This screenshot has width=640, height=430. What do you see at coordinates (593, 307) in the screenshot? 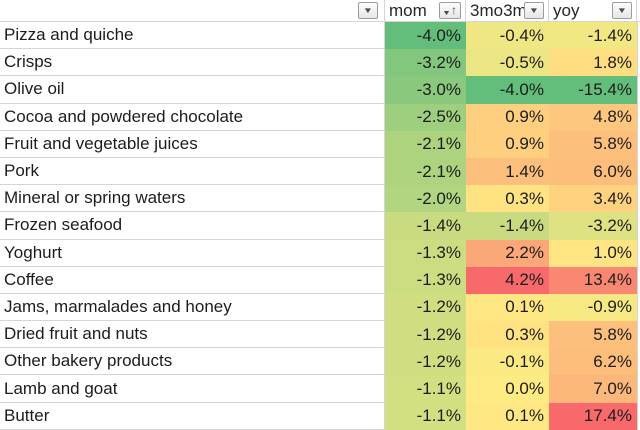
I see `yoy-value-cell: -0.9%` at bounding box center [593, 307].